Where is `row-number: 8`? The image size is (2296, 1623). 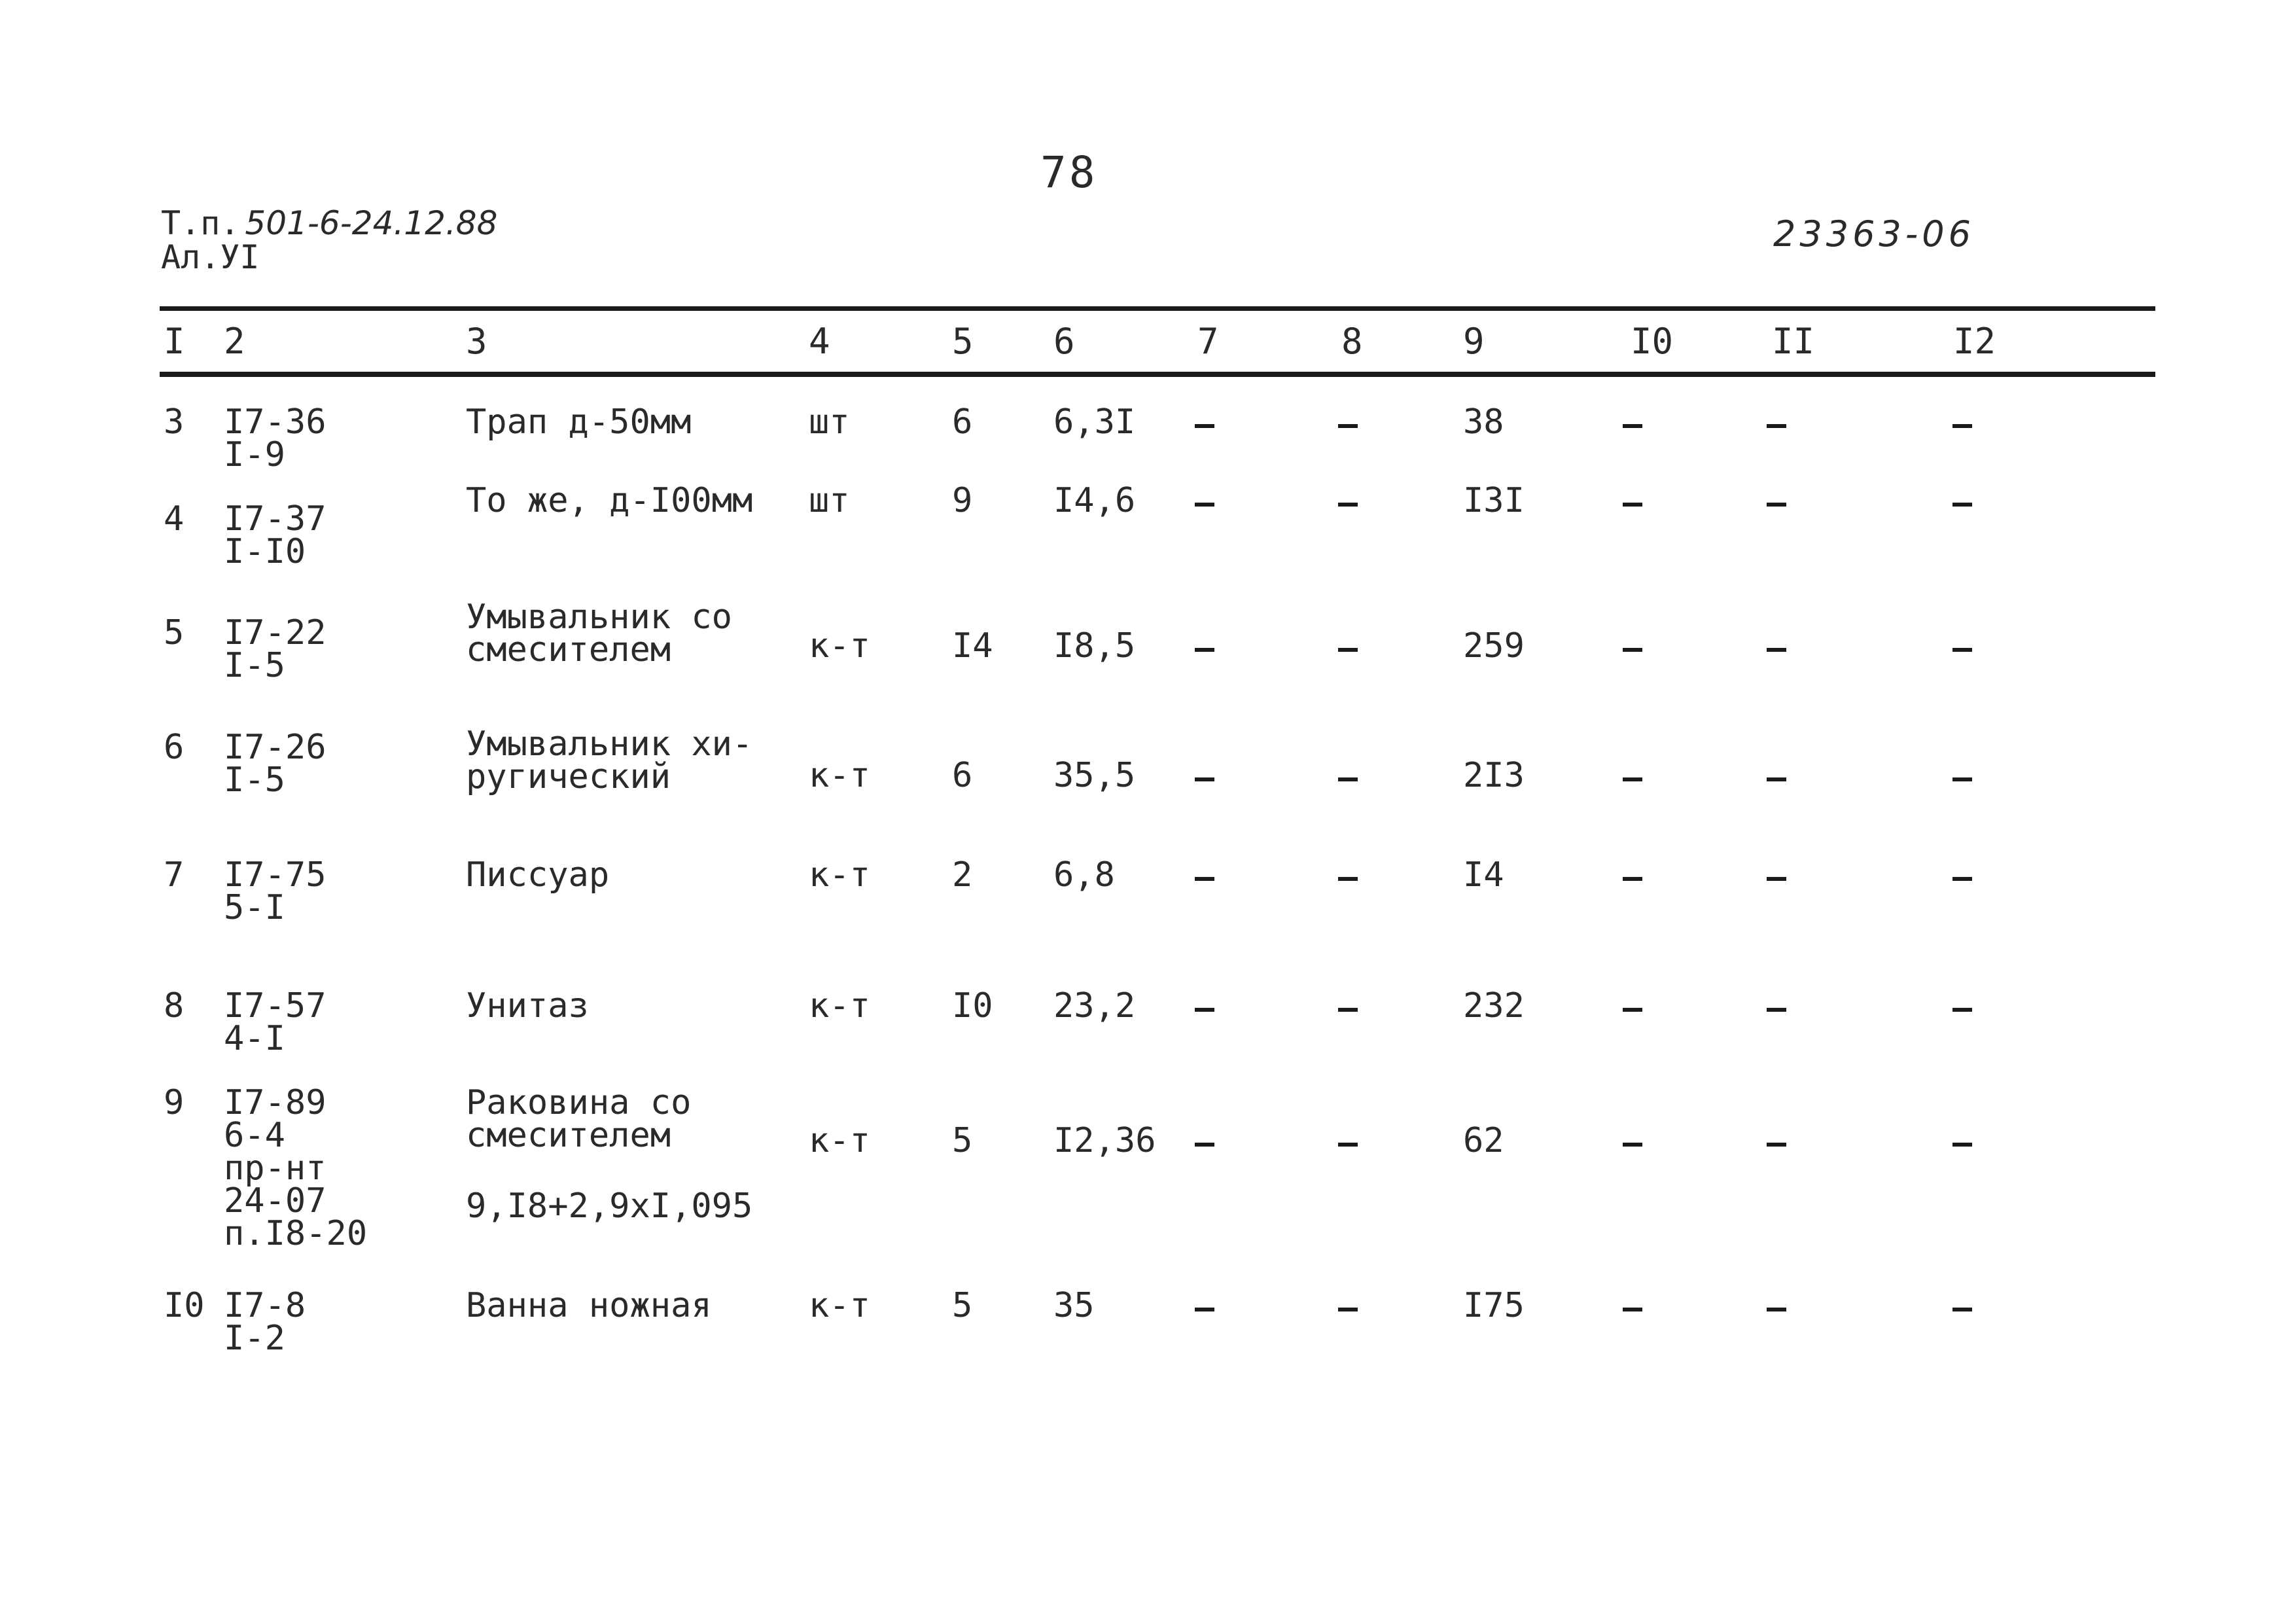
row-number: 8 is located at coordinates (175, 1006).